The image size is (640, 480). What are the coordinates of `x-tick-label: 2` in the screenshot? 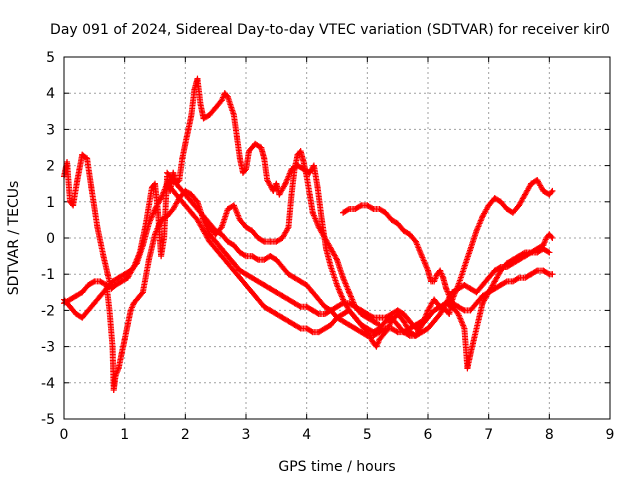 It's located at (185, 435).